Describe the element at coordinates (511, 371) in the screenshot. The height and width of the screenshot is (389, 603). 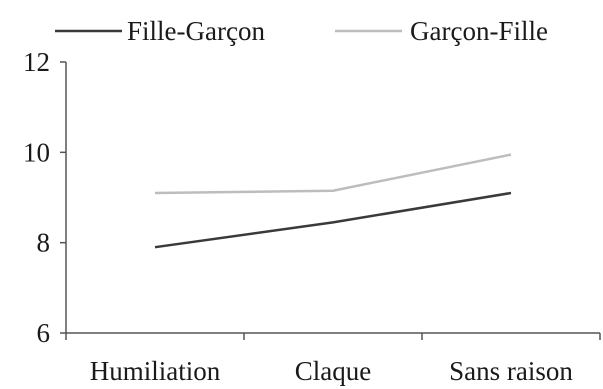
I see `x-tick-label: Sans raison` at that location.